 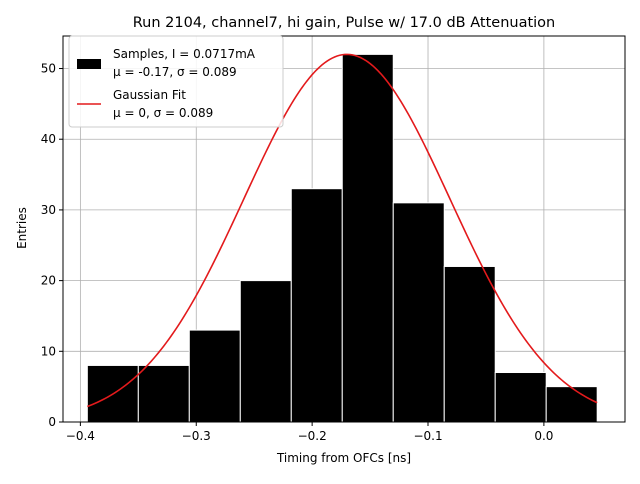 I want to click on x-axis-ticks: −0.4 −0.3 −0.2 −0.1 0.0, so click(x=309, y=432).